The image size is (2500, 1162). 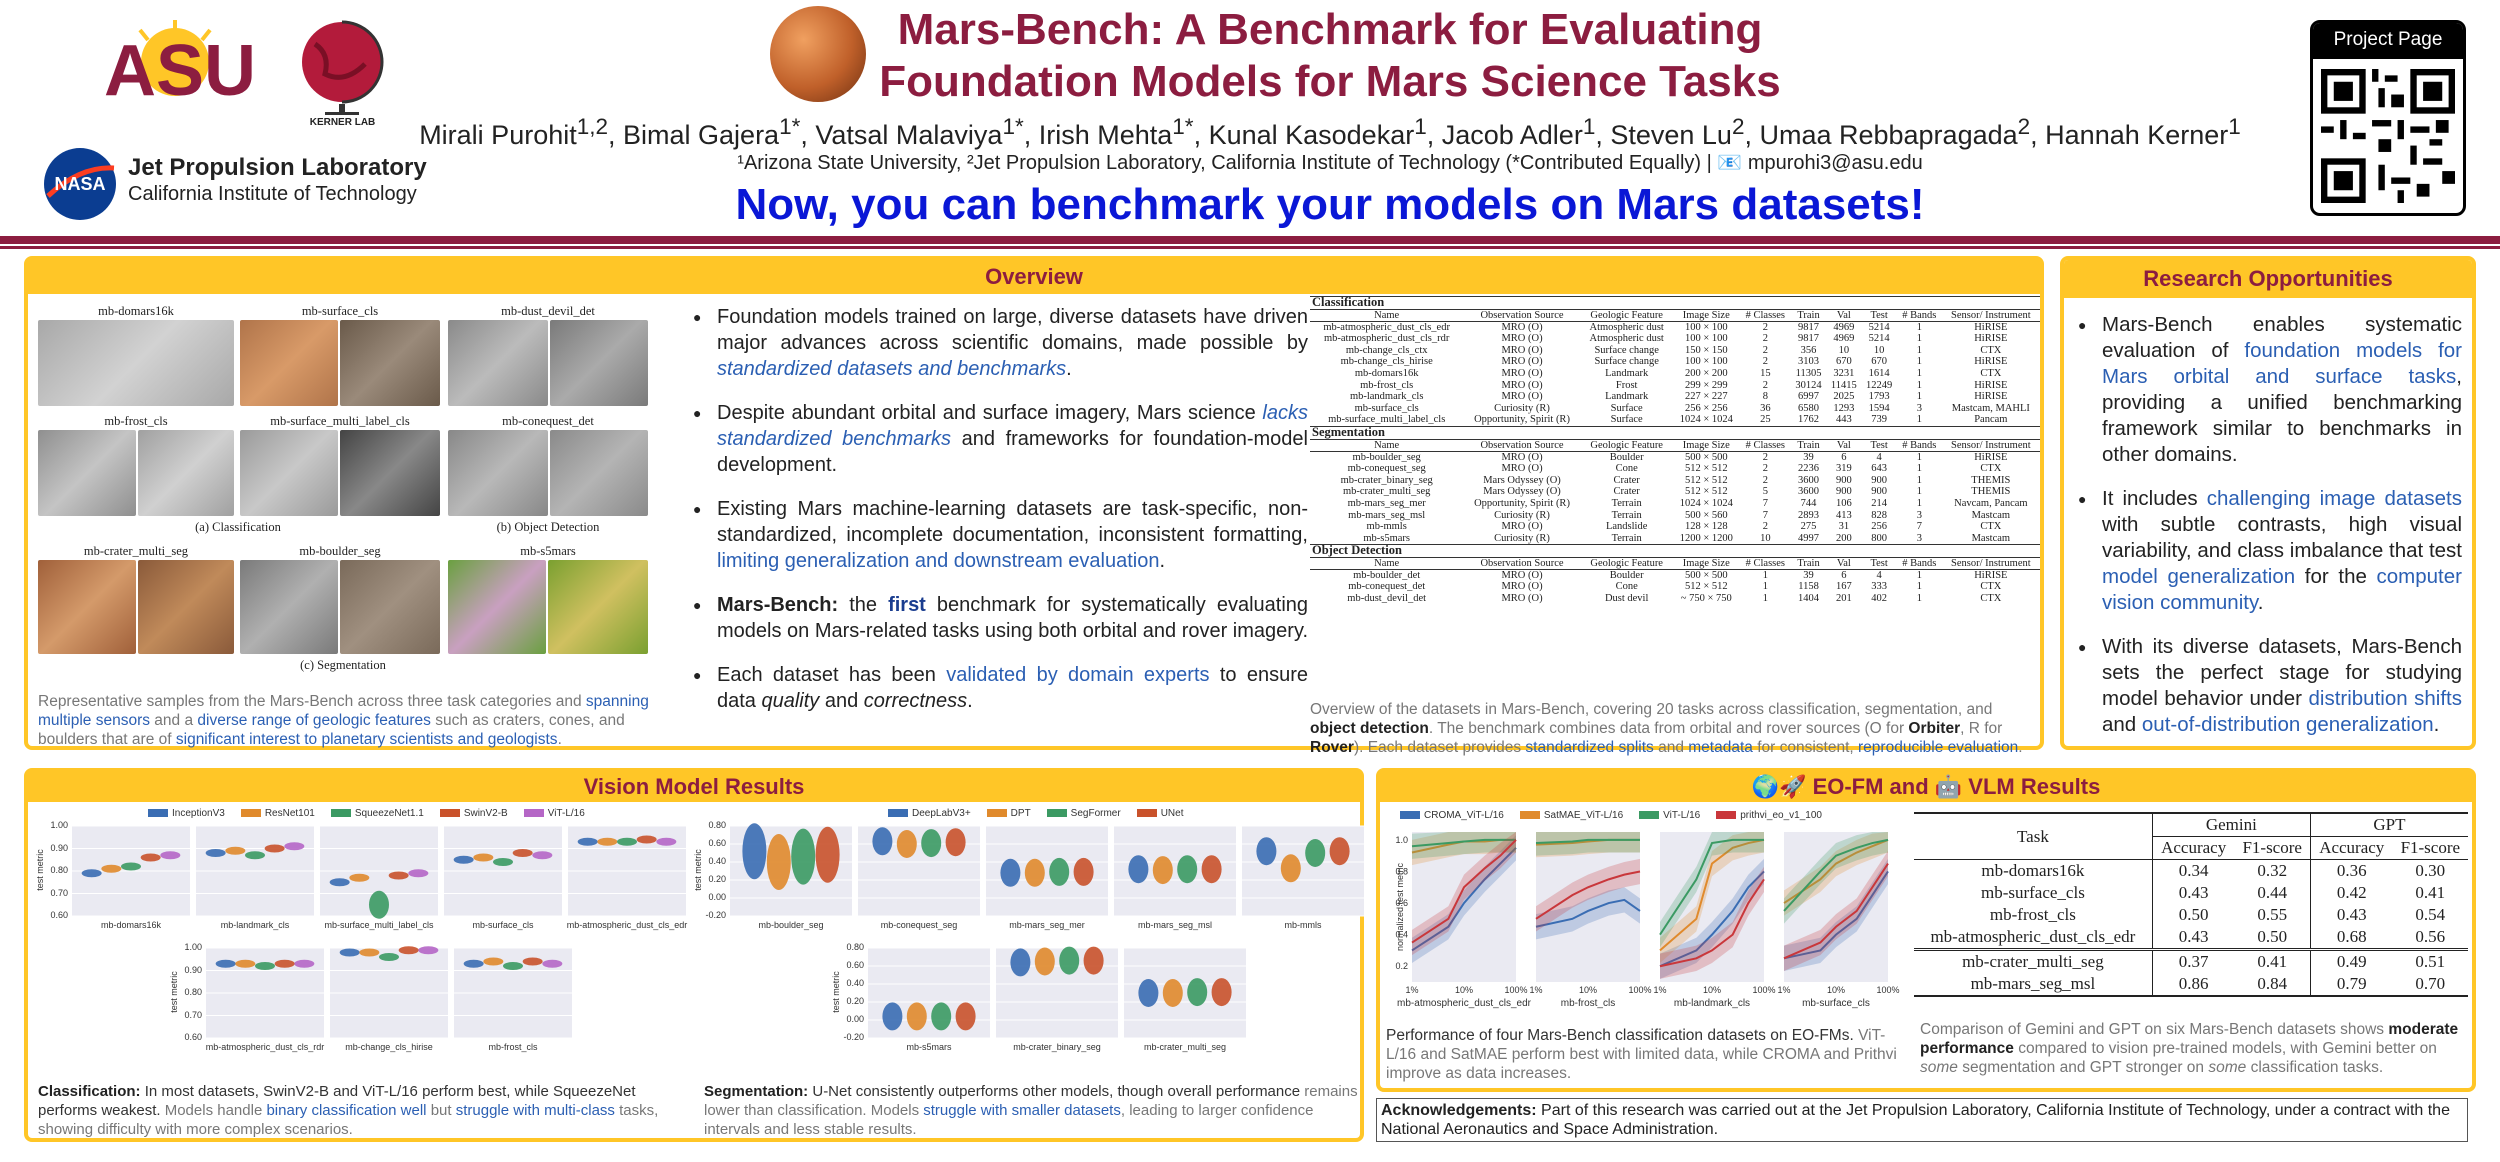 I want to click on table-cell: 739, so click(x=1879, y=420).